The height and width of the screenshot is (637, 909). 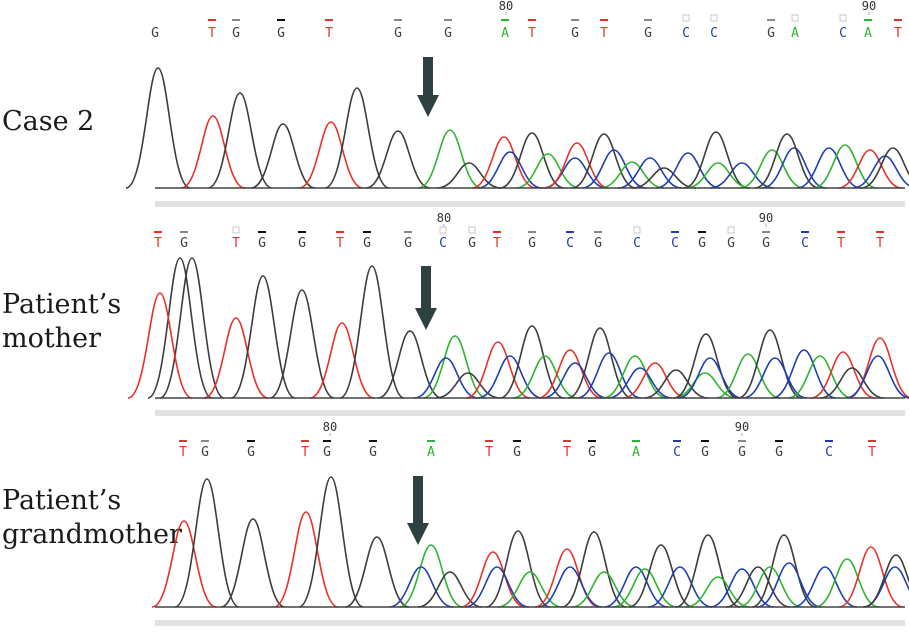 What do you see at coordinates (62, 321) in the screenshot?
I see `panel-label-mother: Patient’s mother` at bounding box center [62, 321].